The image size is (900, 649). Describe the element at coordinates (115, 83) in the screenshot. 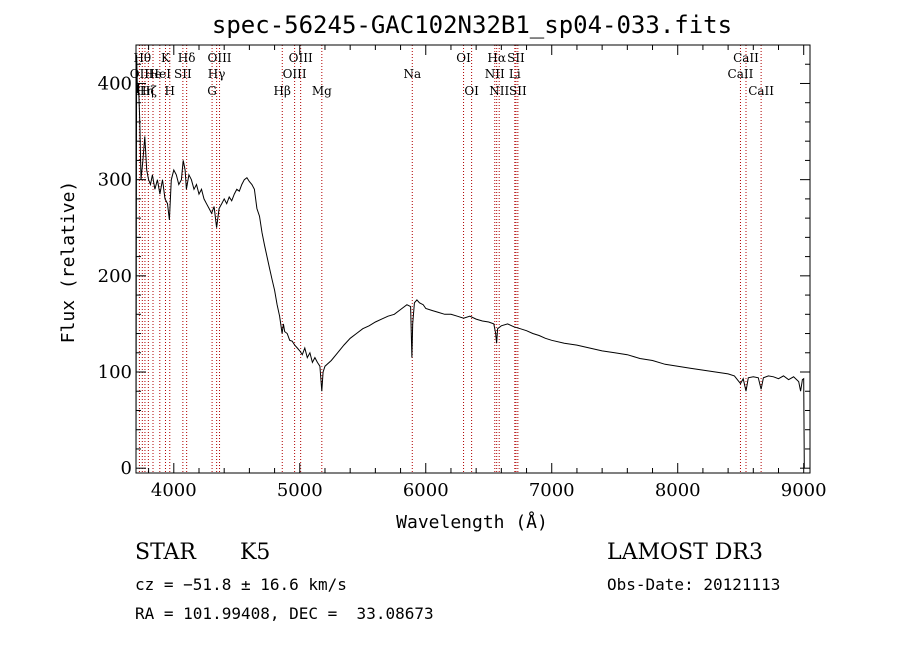

I see `y-tick-label: 400` at that location.